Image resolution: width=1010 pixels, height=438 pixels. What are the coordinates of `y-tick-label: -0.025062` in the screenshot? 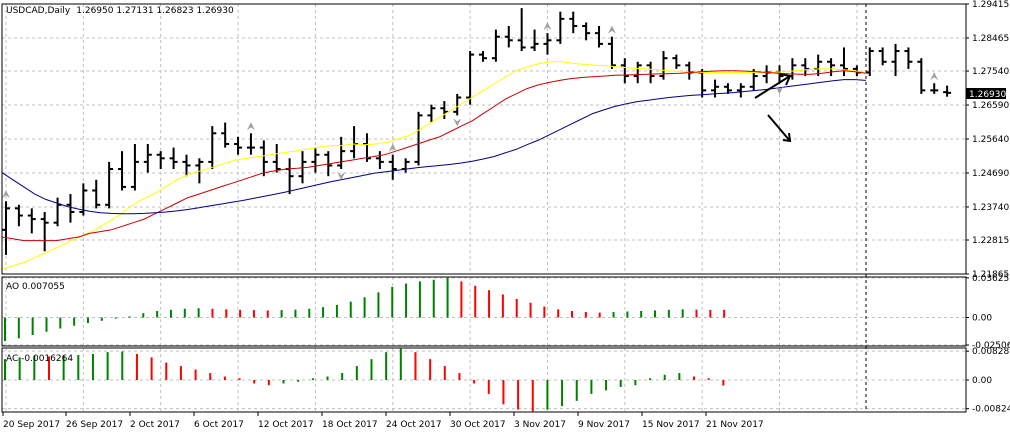 It's located at (991, 346).